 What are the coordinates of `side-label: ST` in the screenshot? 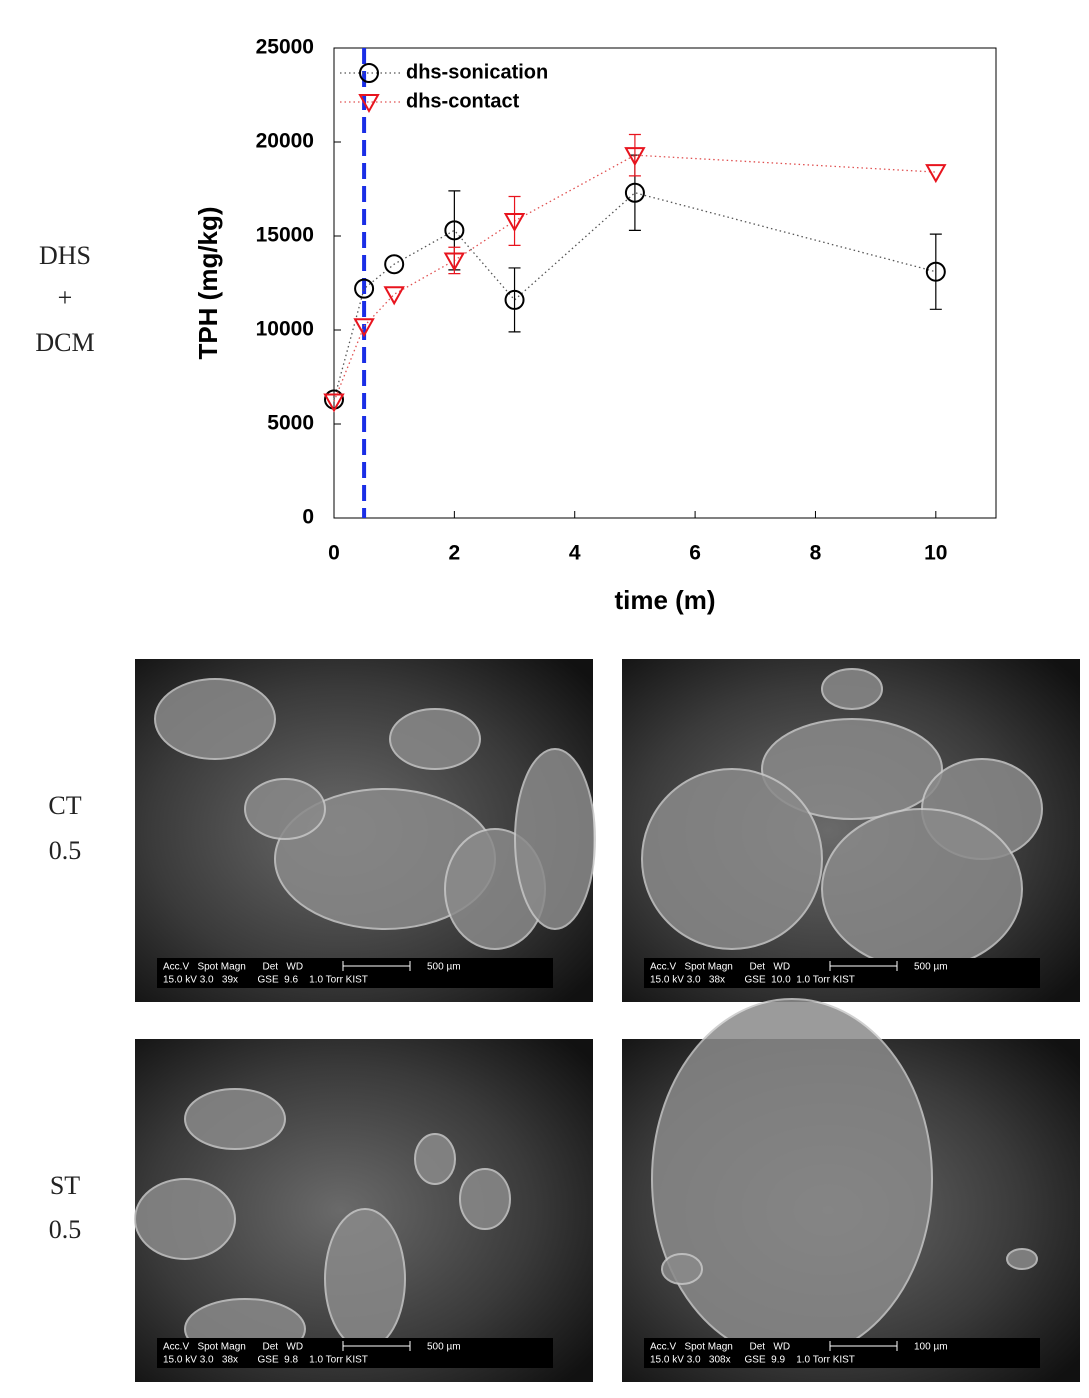 It's located at (65, 1185).